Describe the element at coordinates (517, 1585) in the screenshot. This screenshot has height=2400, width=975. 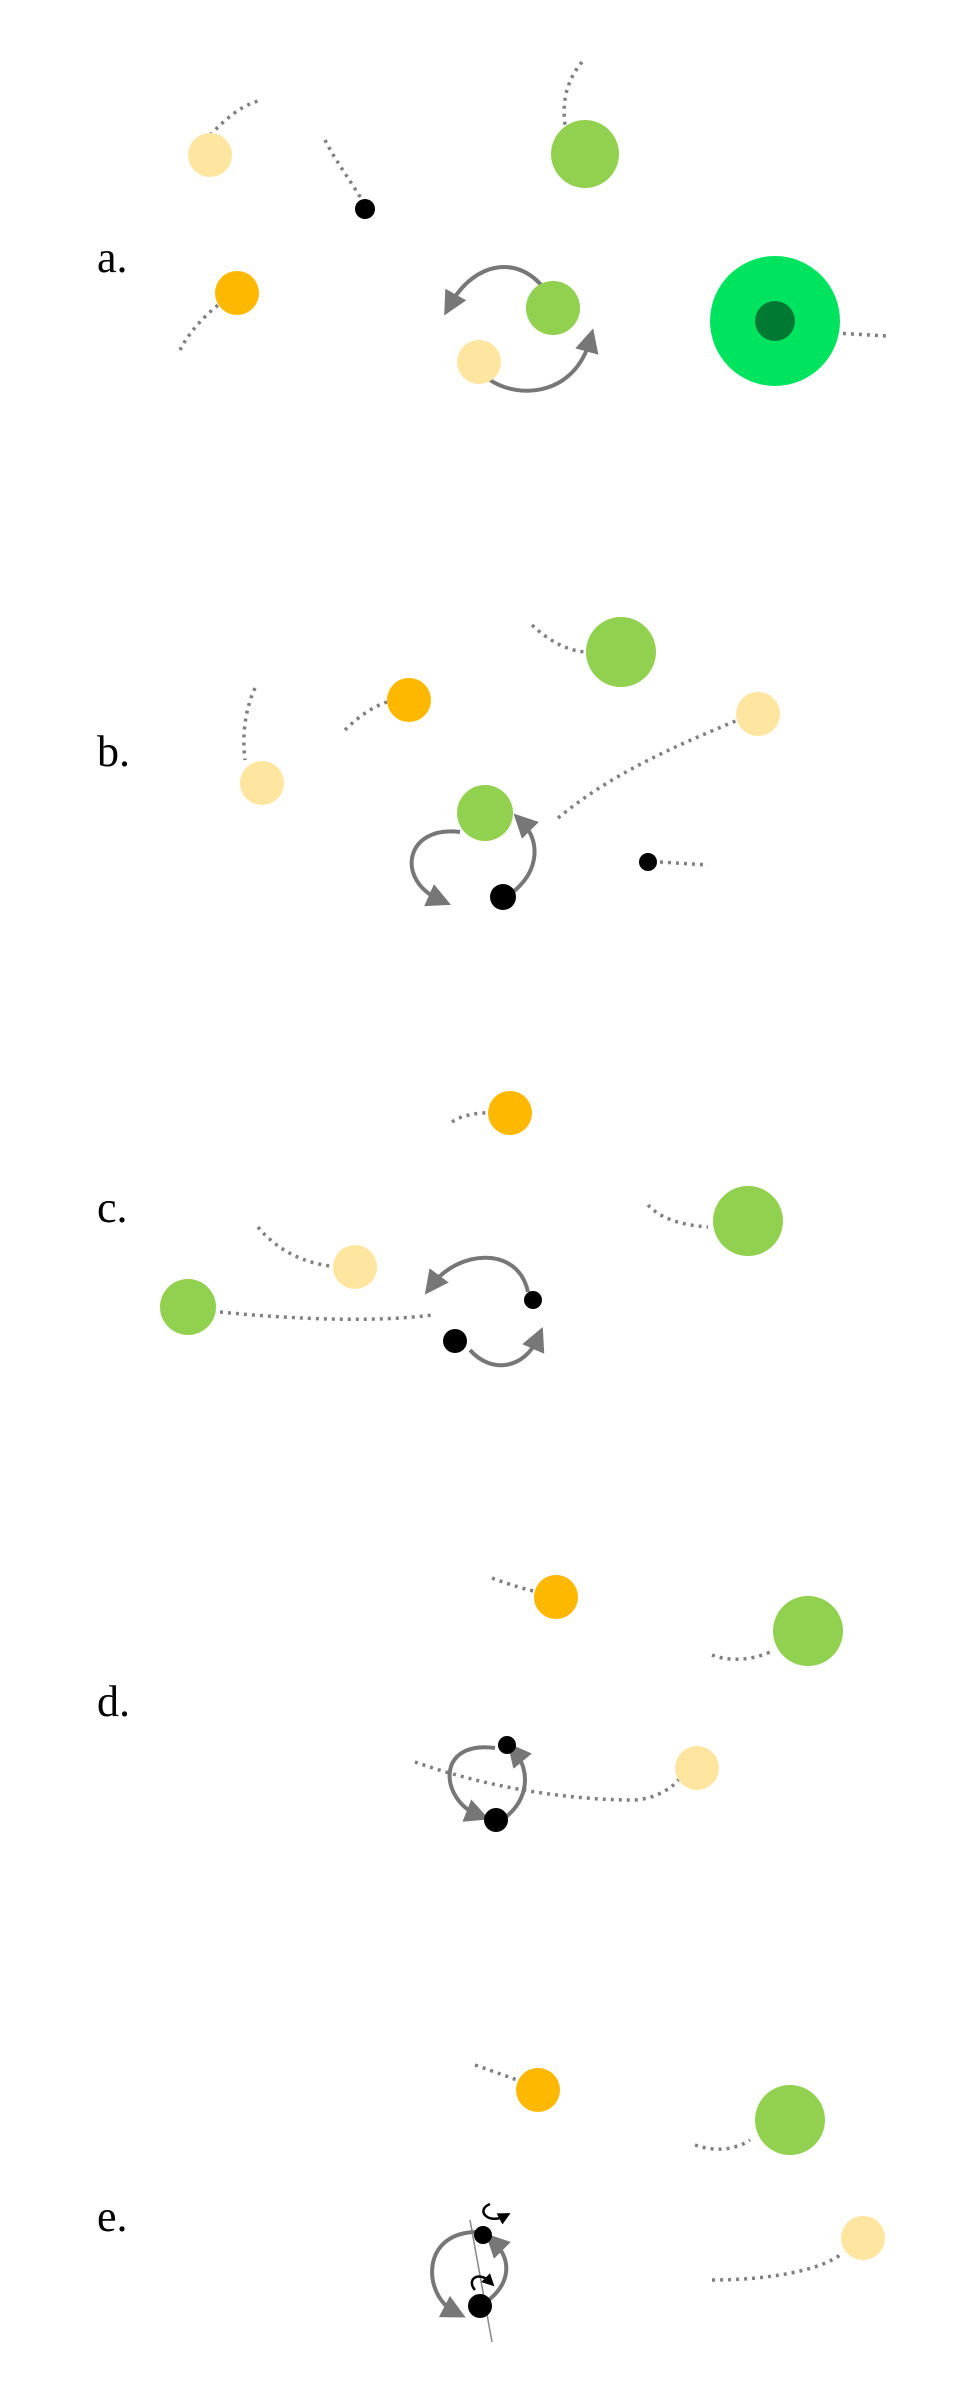
I see `trail-d-orange` at that location.